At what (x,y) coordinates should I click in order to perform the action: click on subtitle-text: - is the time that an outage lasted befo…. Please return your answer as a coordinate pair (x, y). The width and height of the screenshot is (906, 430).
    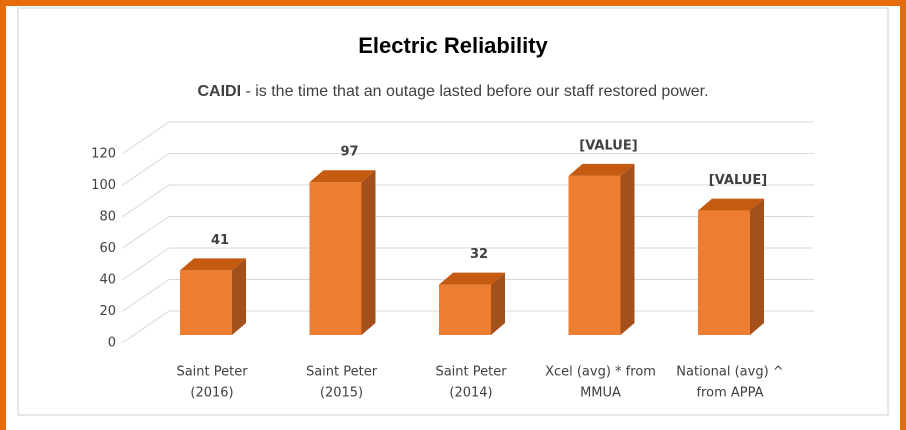
    Looking at the image, I should click on (475, 91).